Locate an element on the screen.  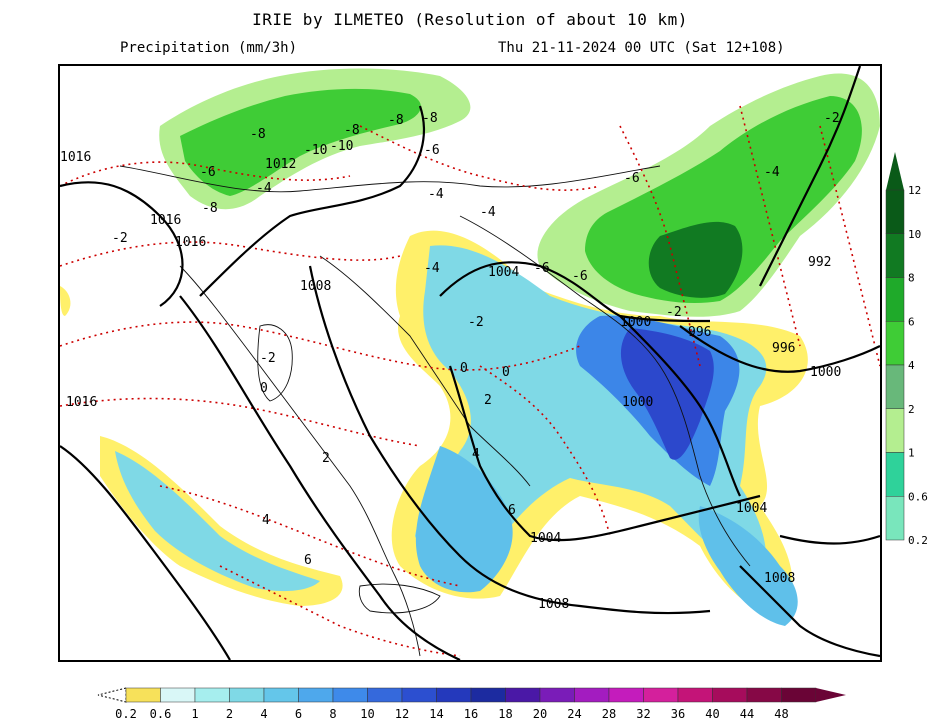
precip-scale-tick-label: 44 is located at coordinates (747, 714).